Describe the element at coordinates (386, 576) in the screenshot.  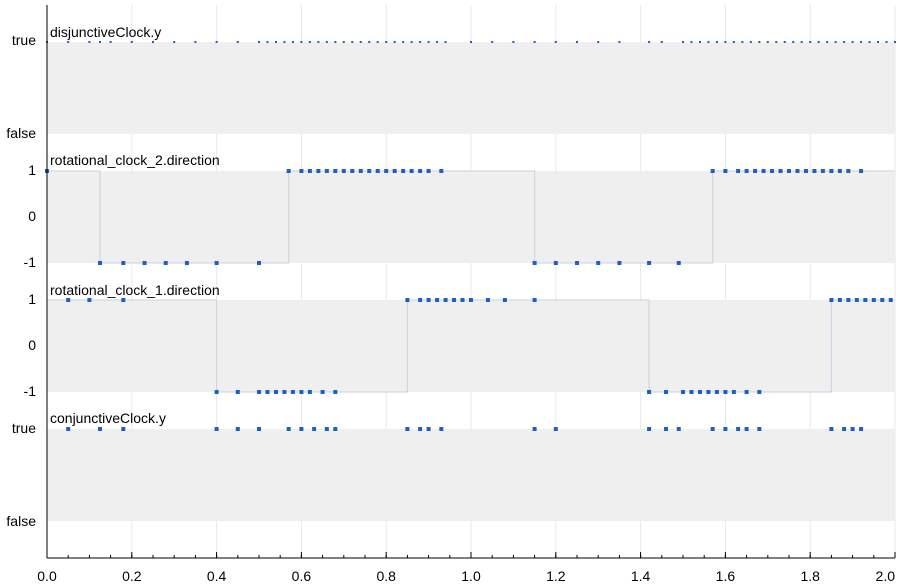
I see `x-tick-label: 0.8` at that location.